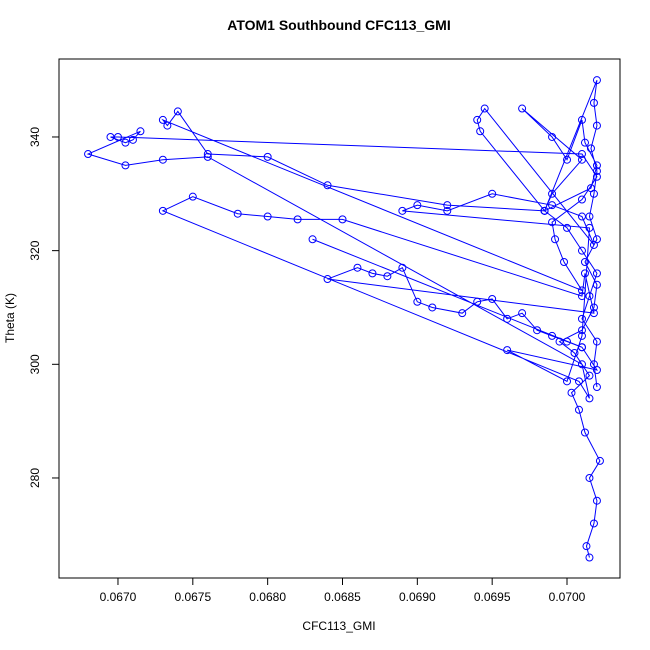  I want to click on y-tick-label: 300, so click(35, 364).